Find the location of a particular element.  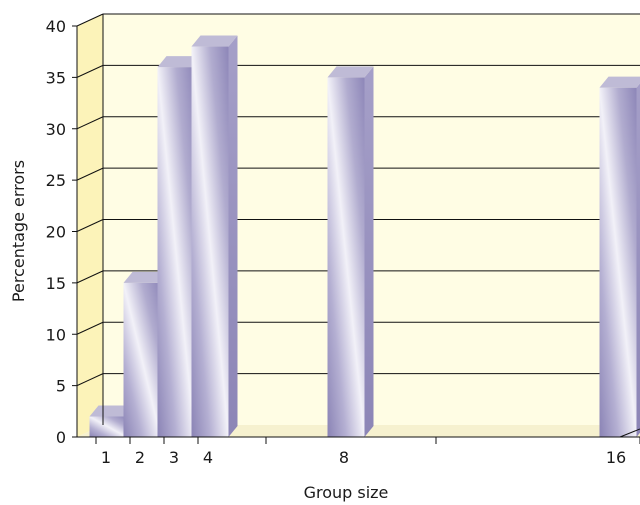

x-tick-label: 8 is located at coordinates (344, 457).